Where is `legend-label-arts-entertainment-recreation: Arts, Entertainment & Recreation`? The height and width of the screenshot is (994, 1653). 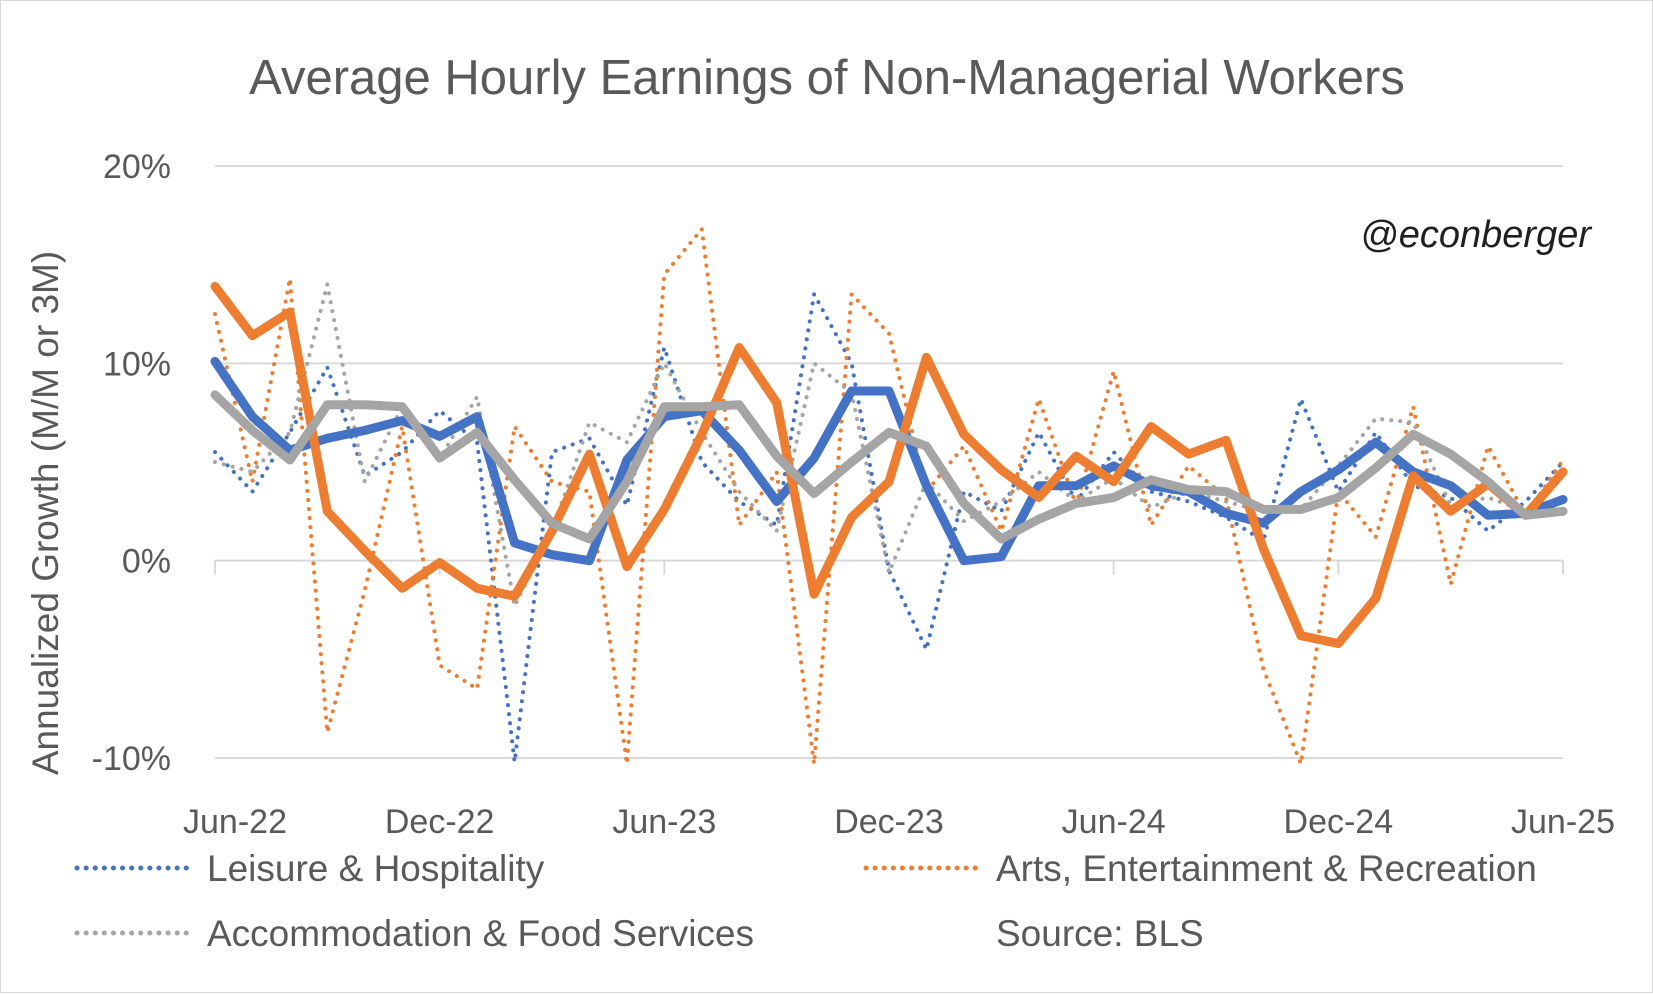 legend-label-arts-entertainment-recreation: Arts, Entertainment & Recreation is located at coordinates (1266, 868).